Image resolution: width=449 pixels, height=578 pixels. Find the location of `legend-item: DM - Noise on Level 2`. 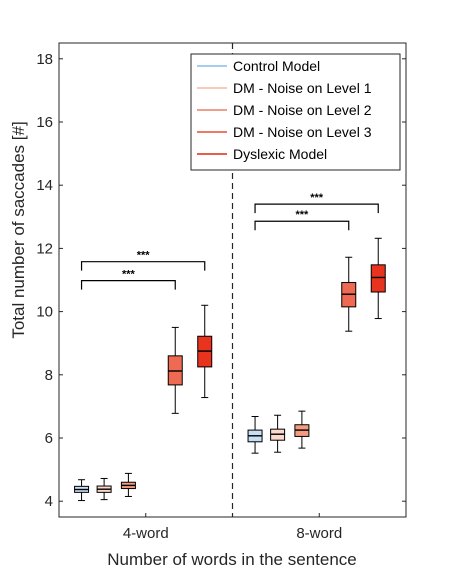

legend-item: DM - Noise on Level 2 is located at coordinates (284, 110).